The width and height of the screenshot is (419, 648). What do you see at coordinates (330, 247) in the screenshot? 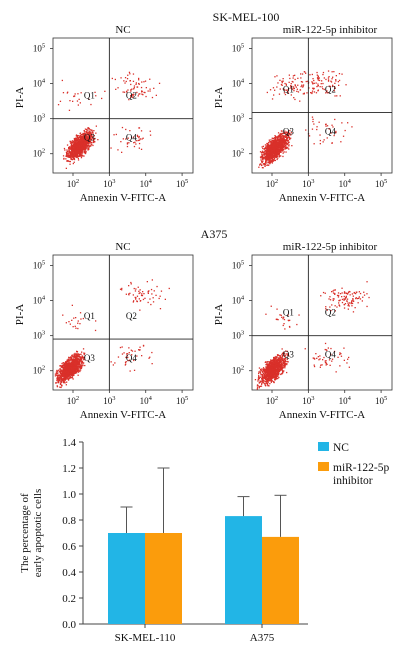
I see `panel-title: miR-122-5p inhibitor` at bounding box center [330, 247].